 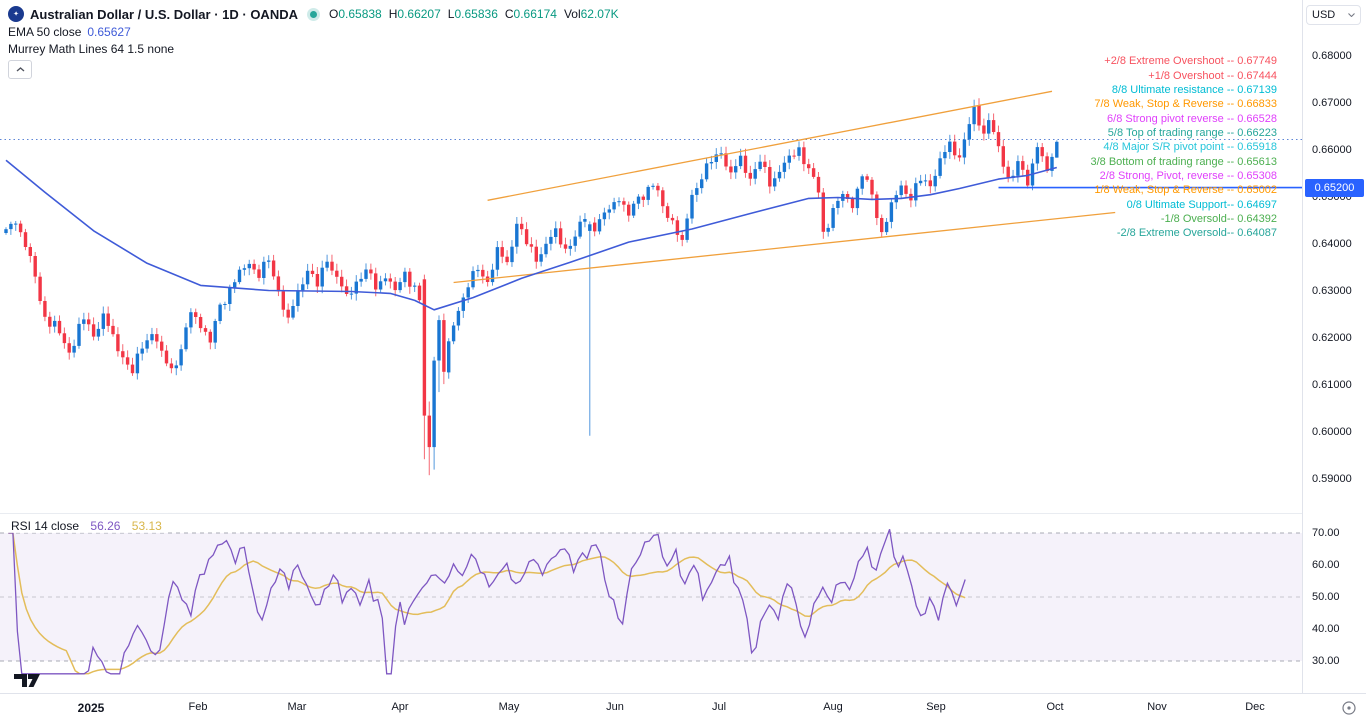 I want to click on price-tick-label: 0.67000, so click(x=1332, y=103).